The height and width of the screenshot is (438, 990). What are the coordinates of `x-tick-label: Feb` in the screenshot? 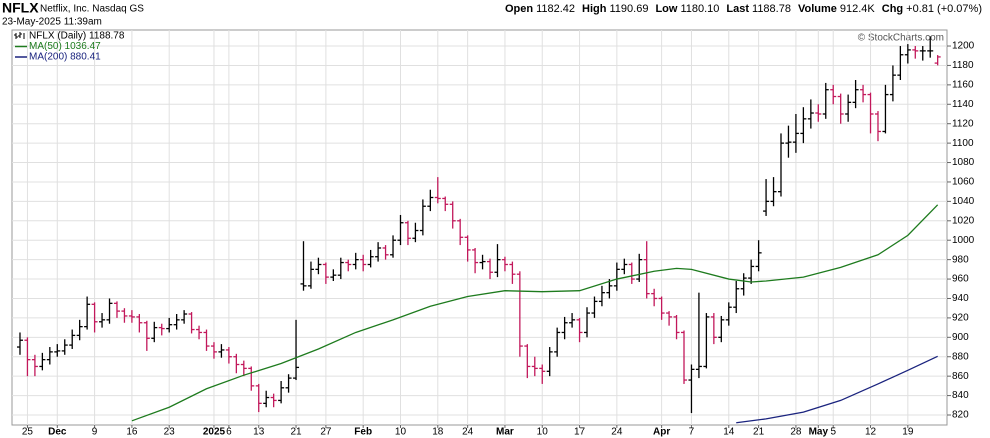 It's located at (363, 432).